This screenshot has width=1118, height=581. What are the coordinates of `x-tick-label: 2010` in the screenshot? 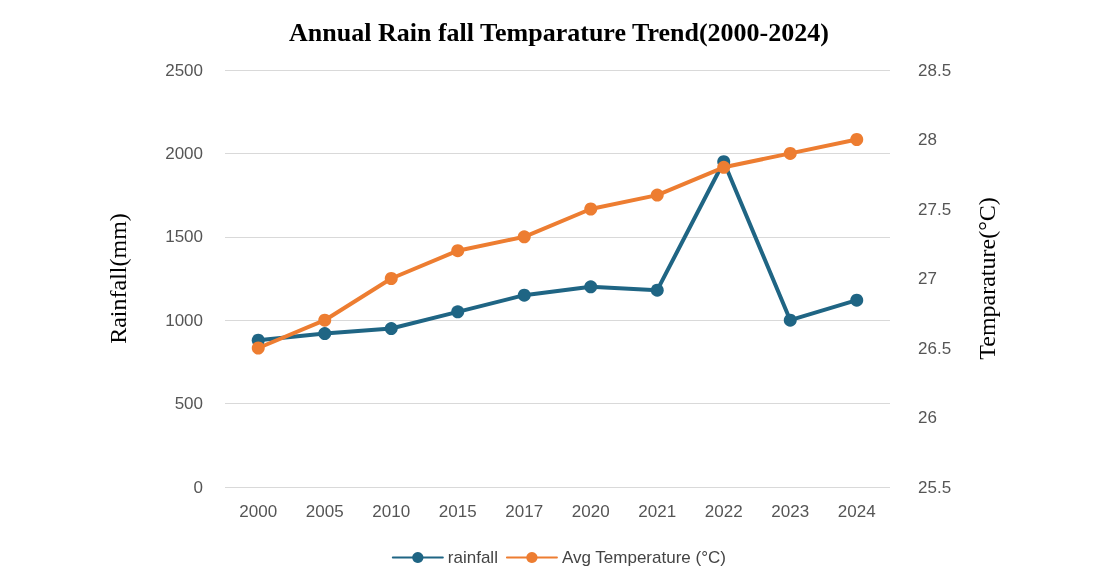 It's located at (391, 511).